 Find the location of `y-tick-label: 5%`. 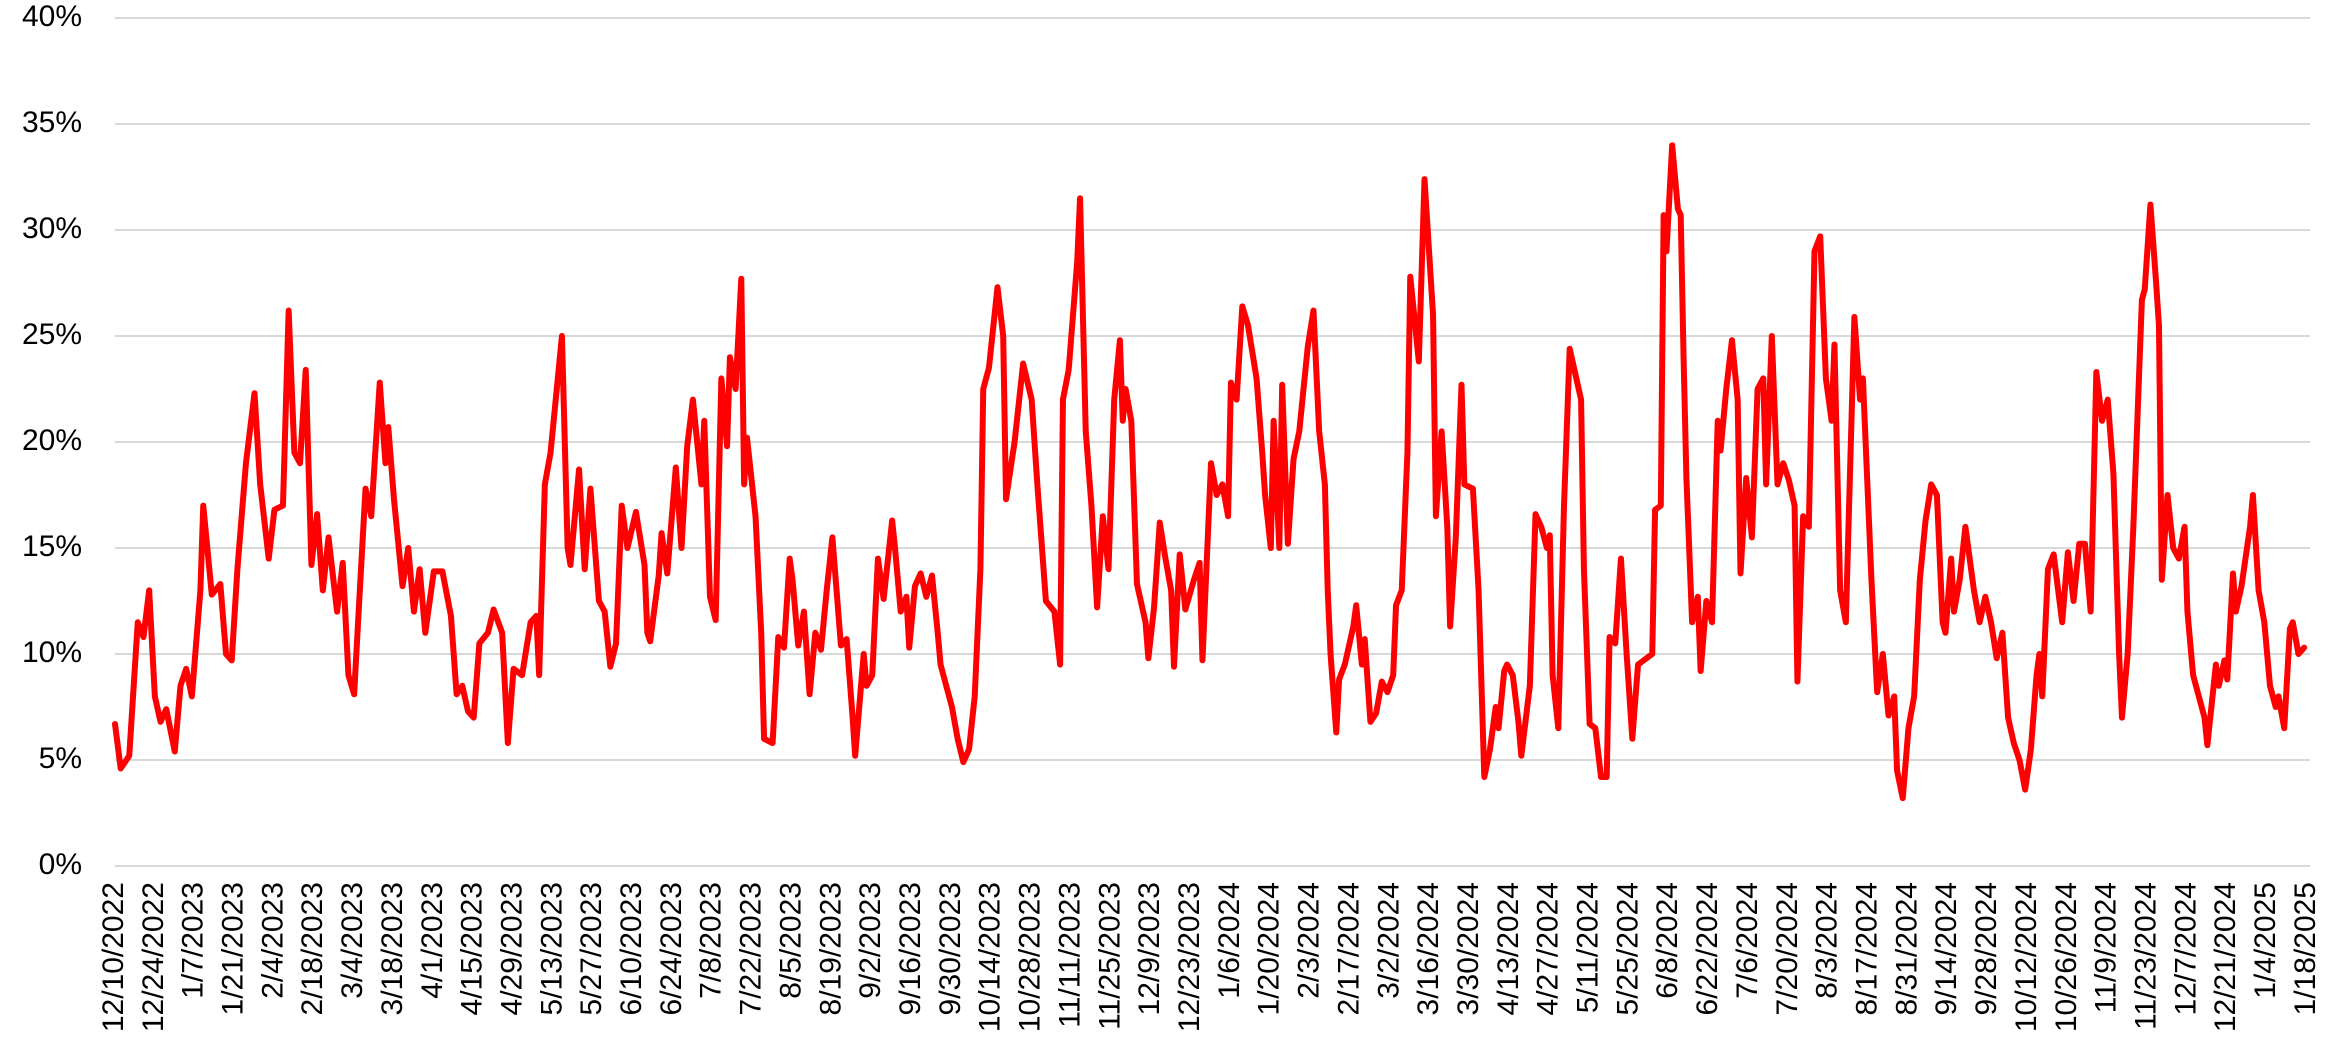

y-tick-label: 5% is located at coordinates (60, 758).